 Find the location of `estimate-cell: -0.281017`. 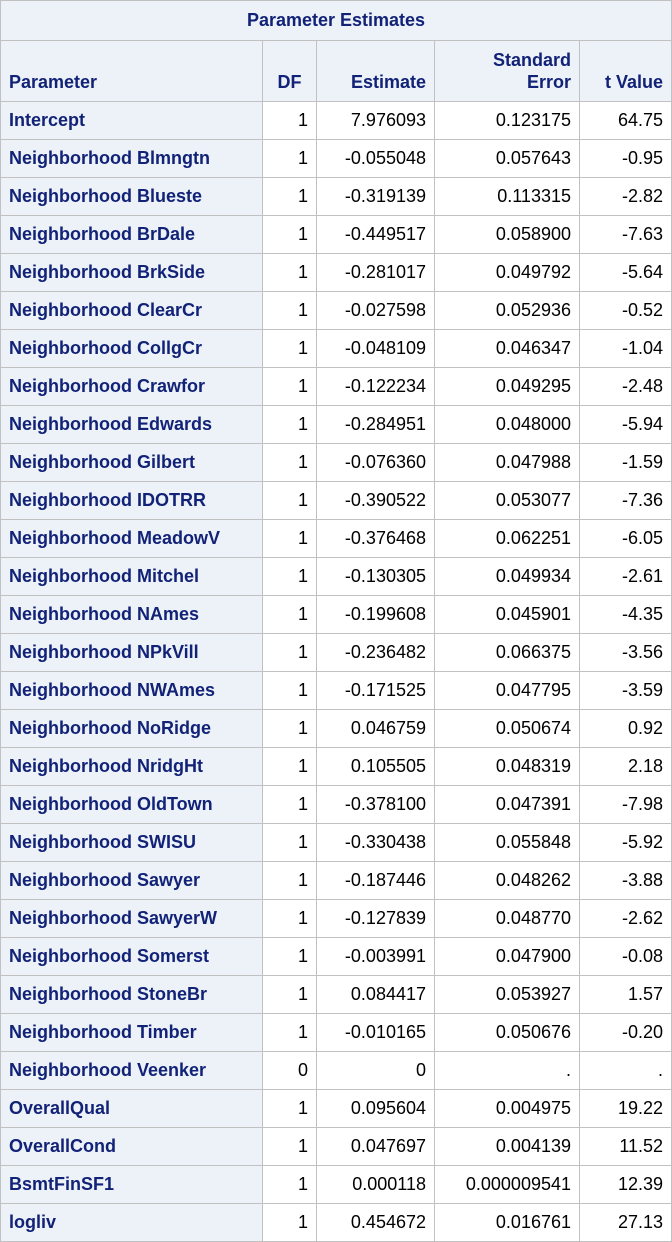

estimate-cell: -0.281017 is located at coordinates (375, 272).